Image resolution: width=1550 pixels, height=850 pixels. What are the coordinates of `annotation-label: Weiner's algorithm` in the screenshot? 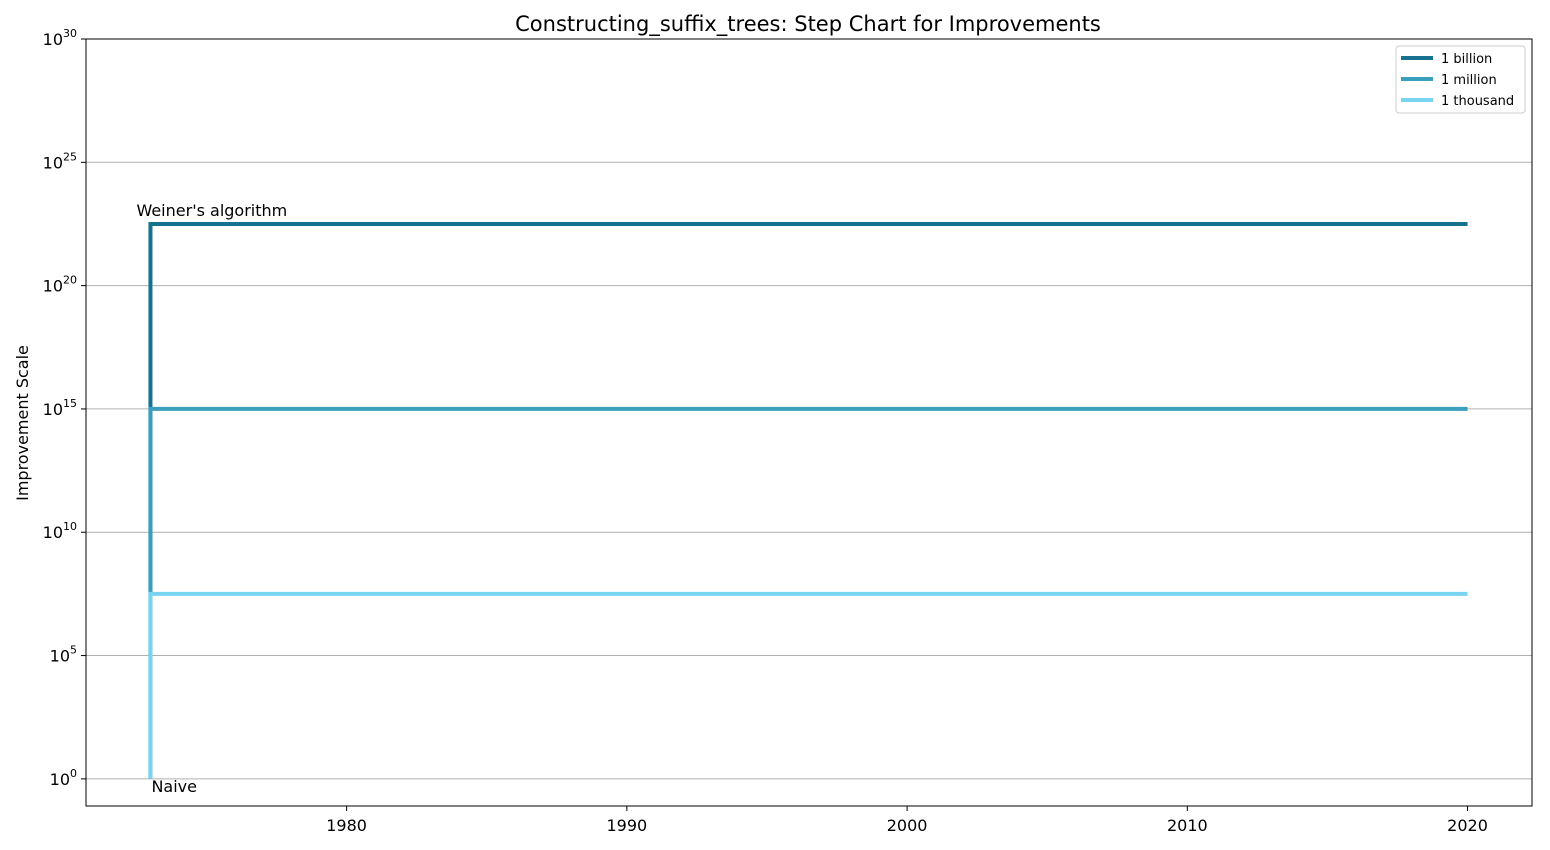 It's located at (211, 210).